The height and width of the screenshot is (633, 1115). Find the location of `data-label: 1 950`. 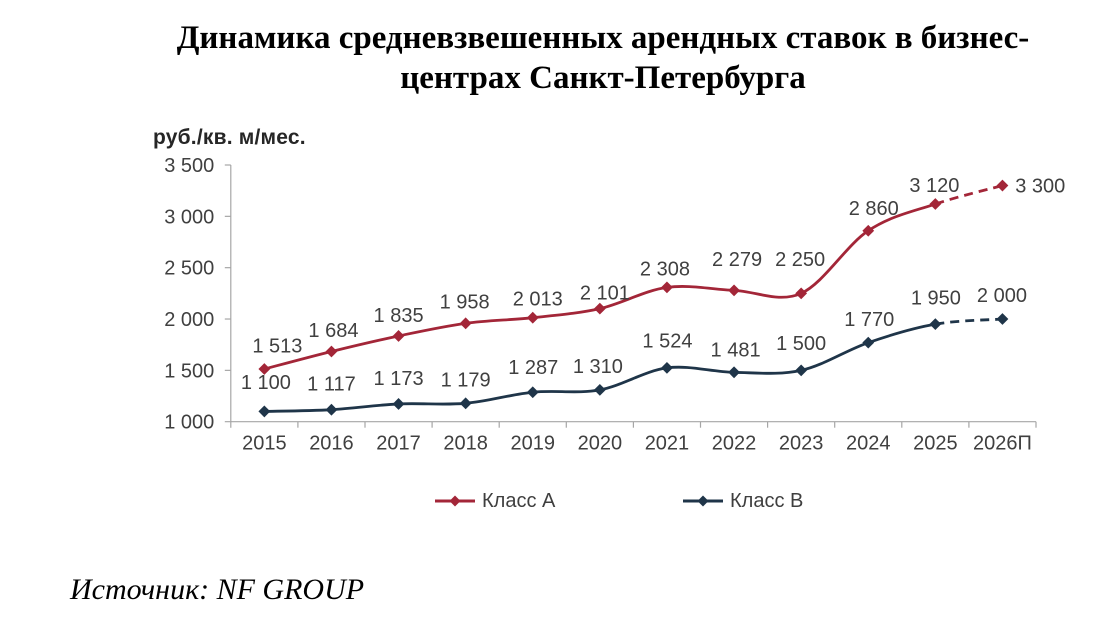

data-label: 1 950 is located at coordinates (936, 298).